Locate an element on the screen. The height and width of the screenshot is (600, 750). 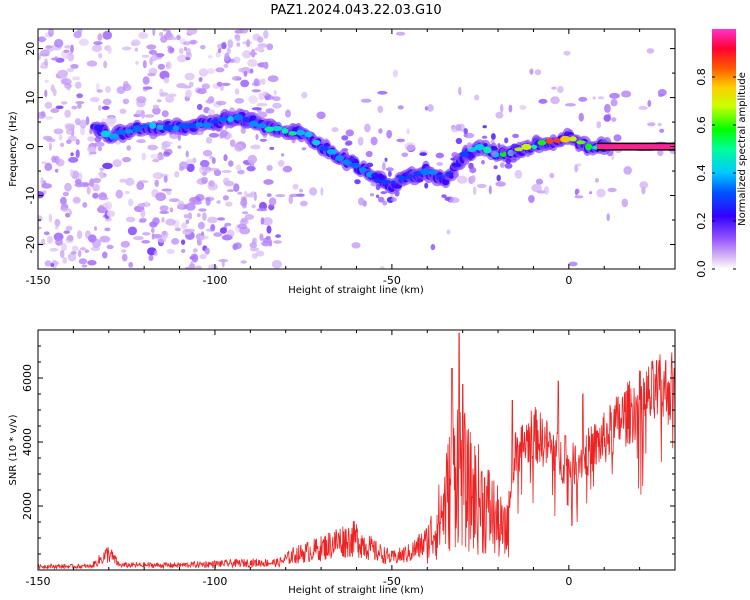
colorbar-tick-label: 0.2 is located at coordinates (701, 221).